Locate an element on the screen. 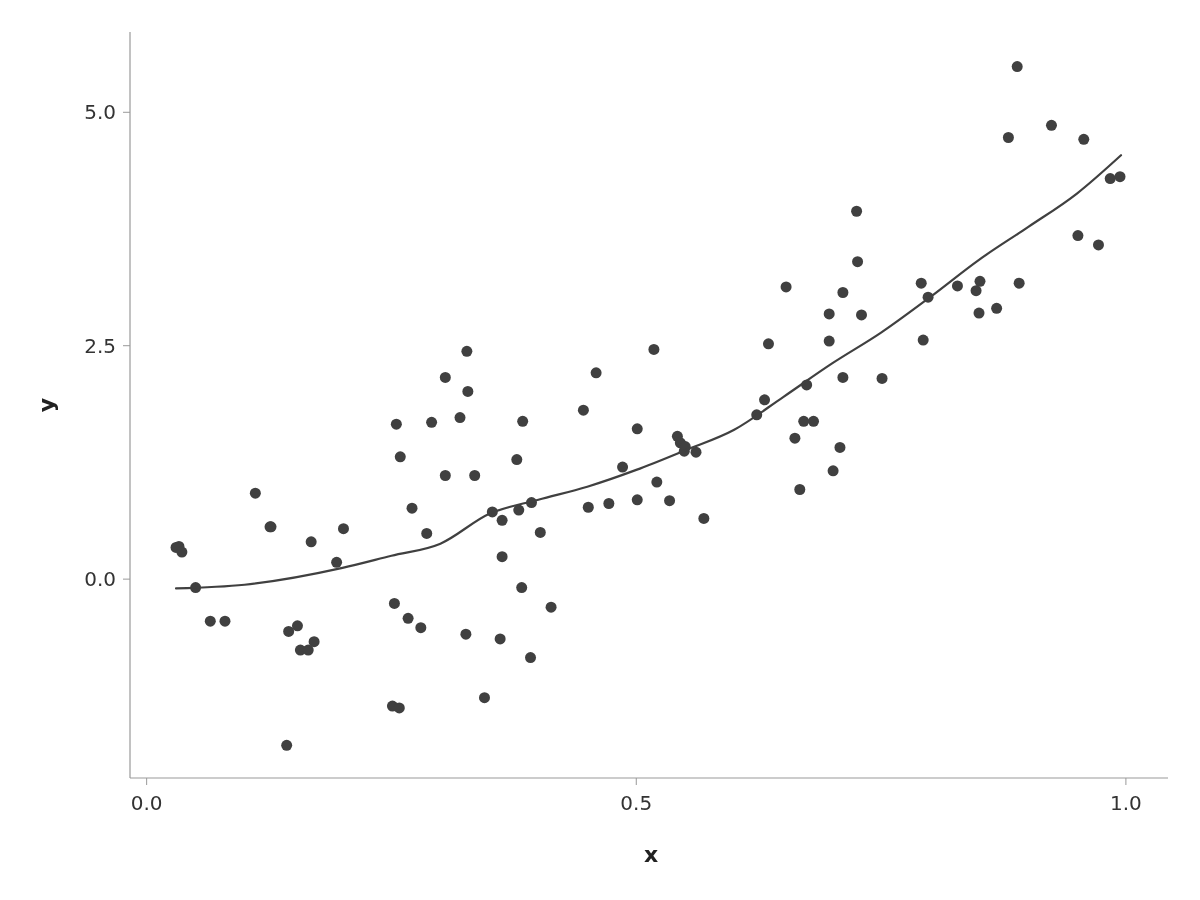 The image size is (1200, 900). y-tick-label: 0.0 is located at coordinates (100, 579).